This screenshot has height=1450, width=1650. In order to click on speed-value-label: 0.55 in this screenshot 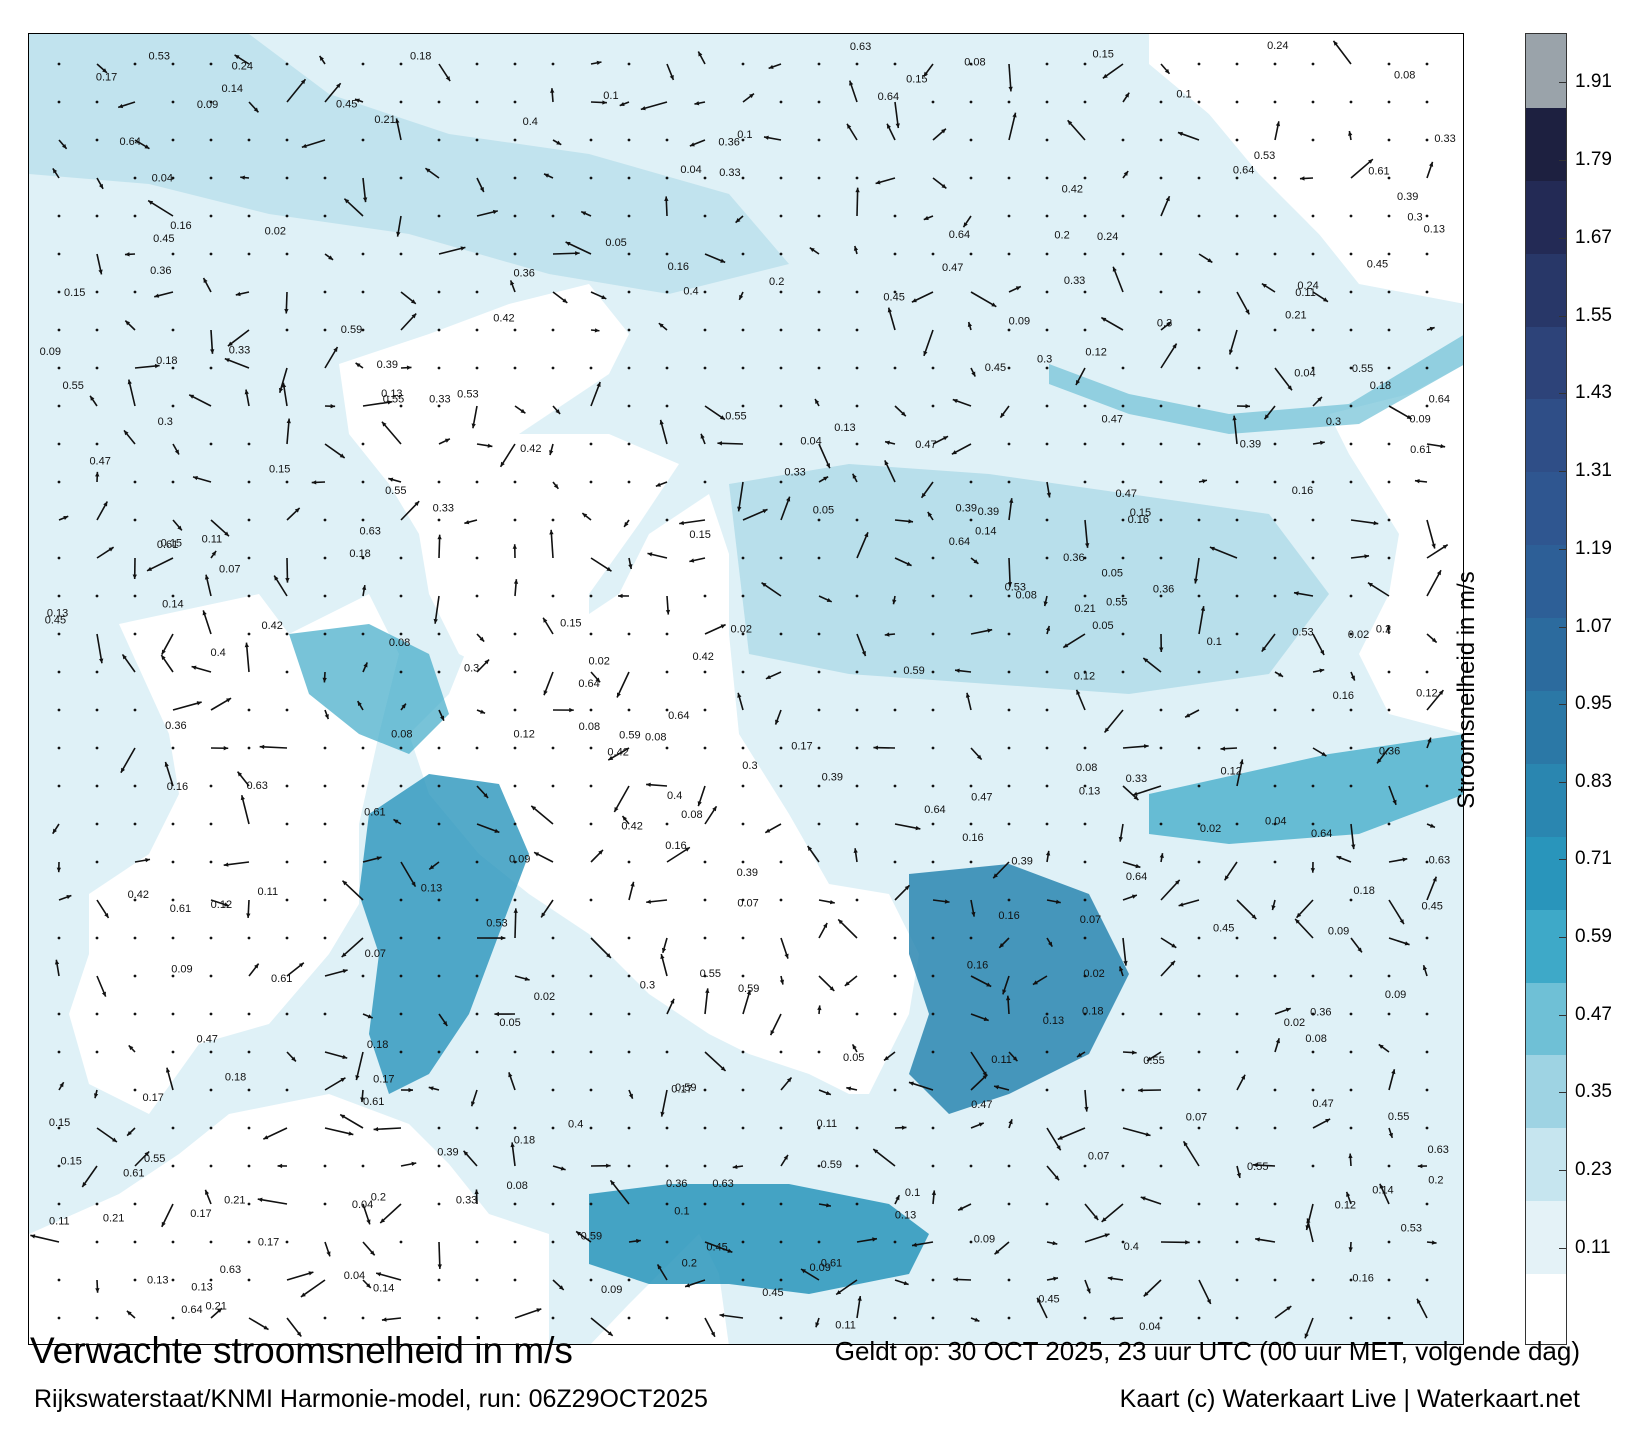, I will do `click(395, 491)`.